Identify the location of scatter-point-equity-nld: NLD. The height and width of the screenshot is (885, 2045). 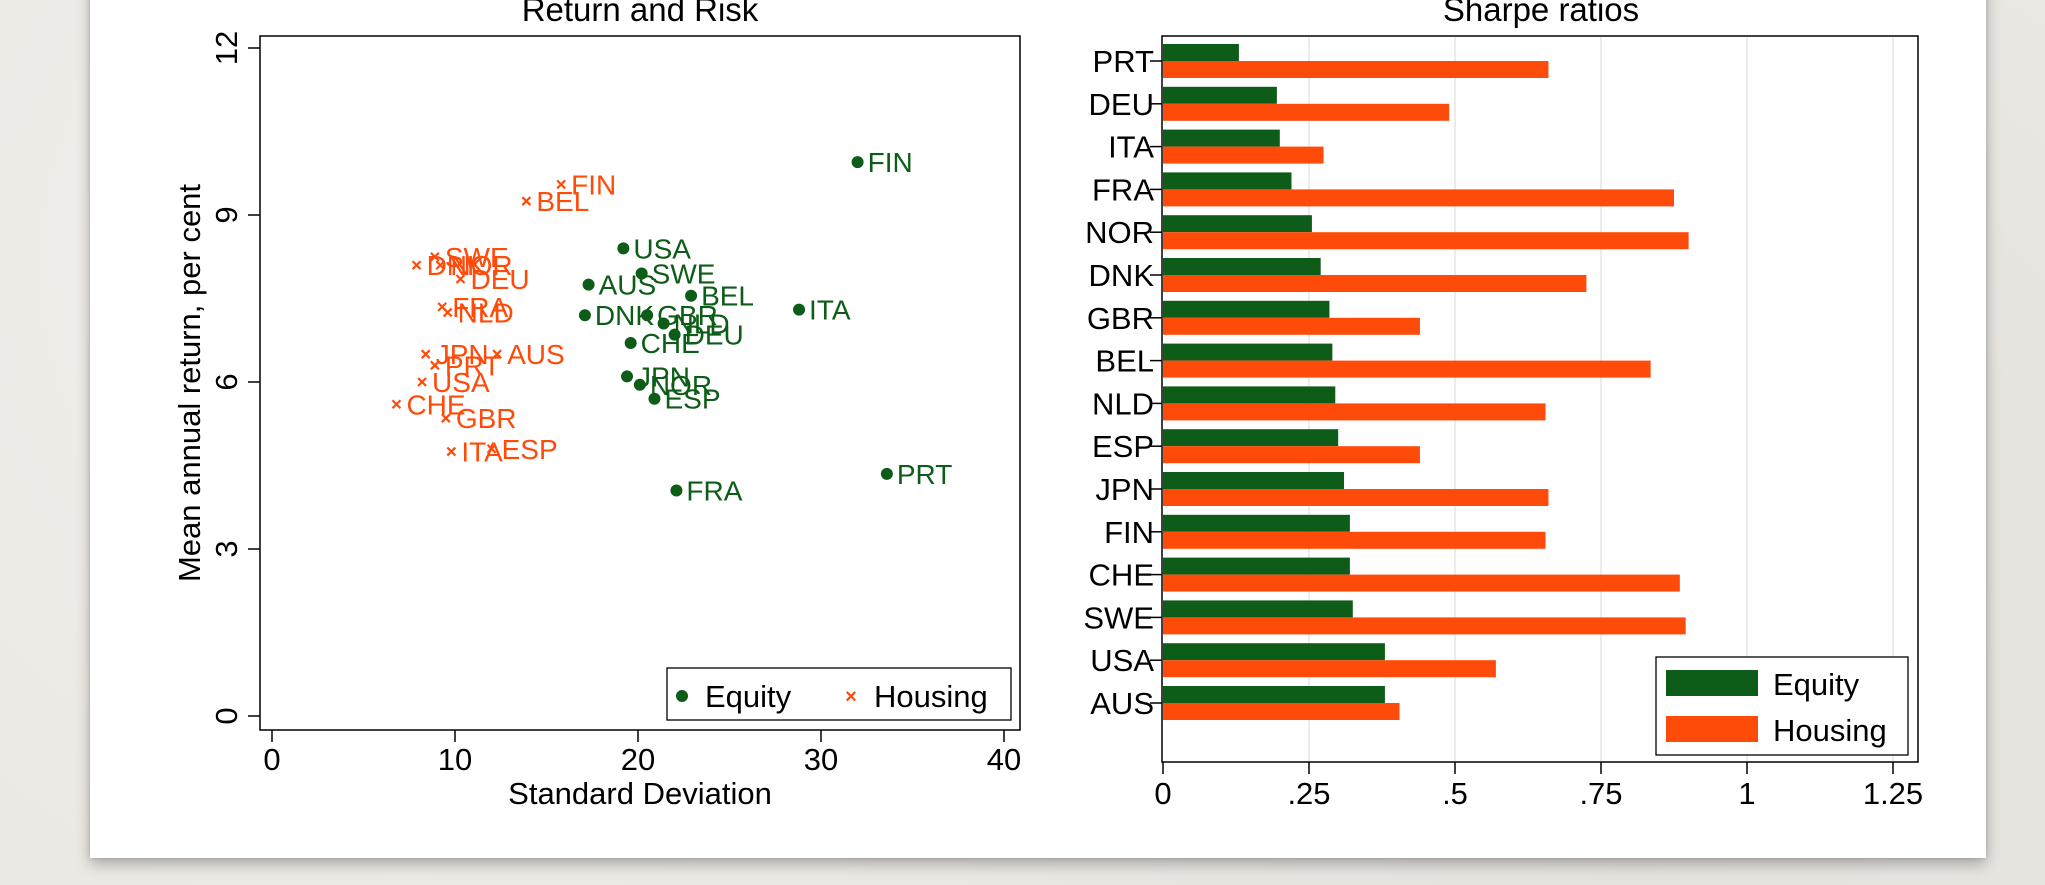
(693, 324).